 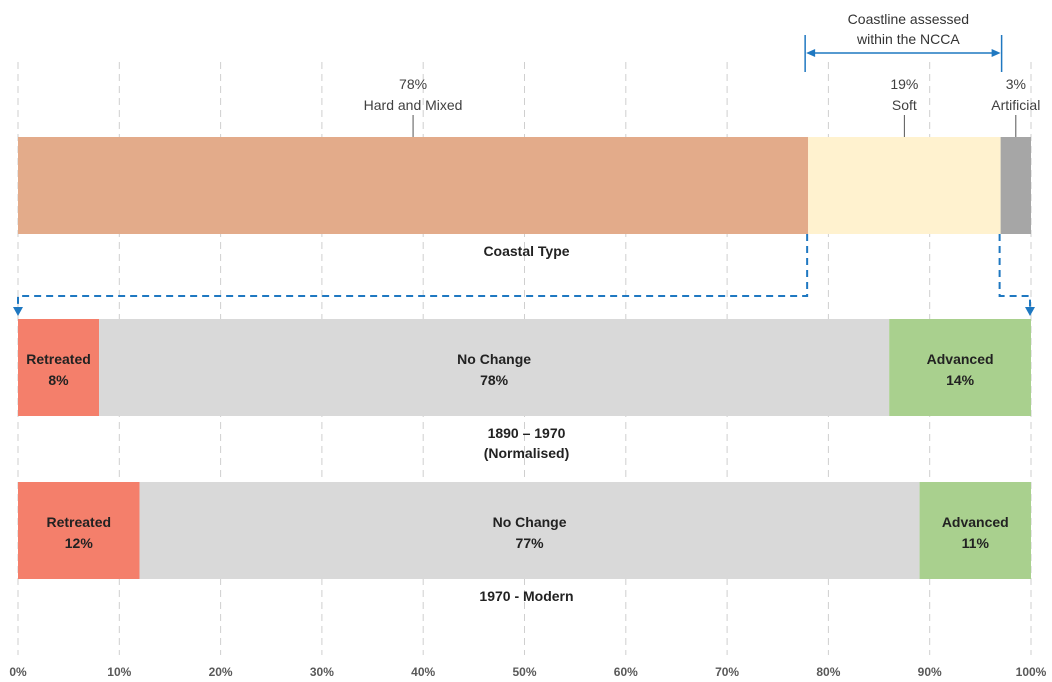 What do you see at coordinates (18, 672) in the screenshot?
I see `x-tick-label: 0%` at bounding box center [18, 672].